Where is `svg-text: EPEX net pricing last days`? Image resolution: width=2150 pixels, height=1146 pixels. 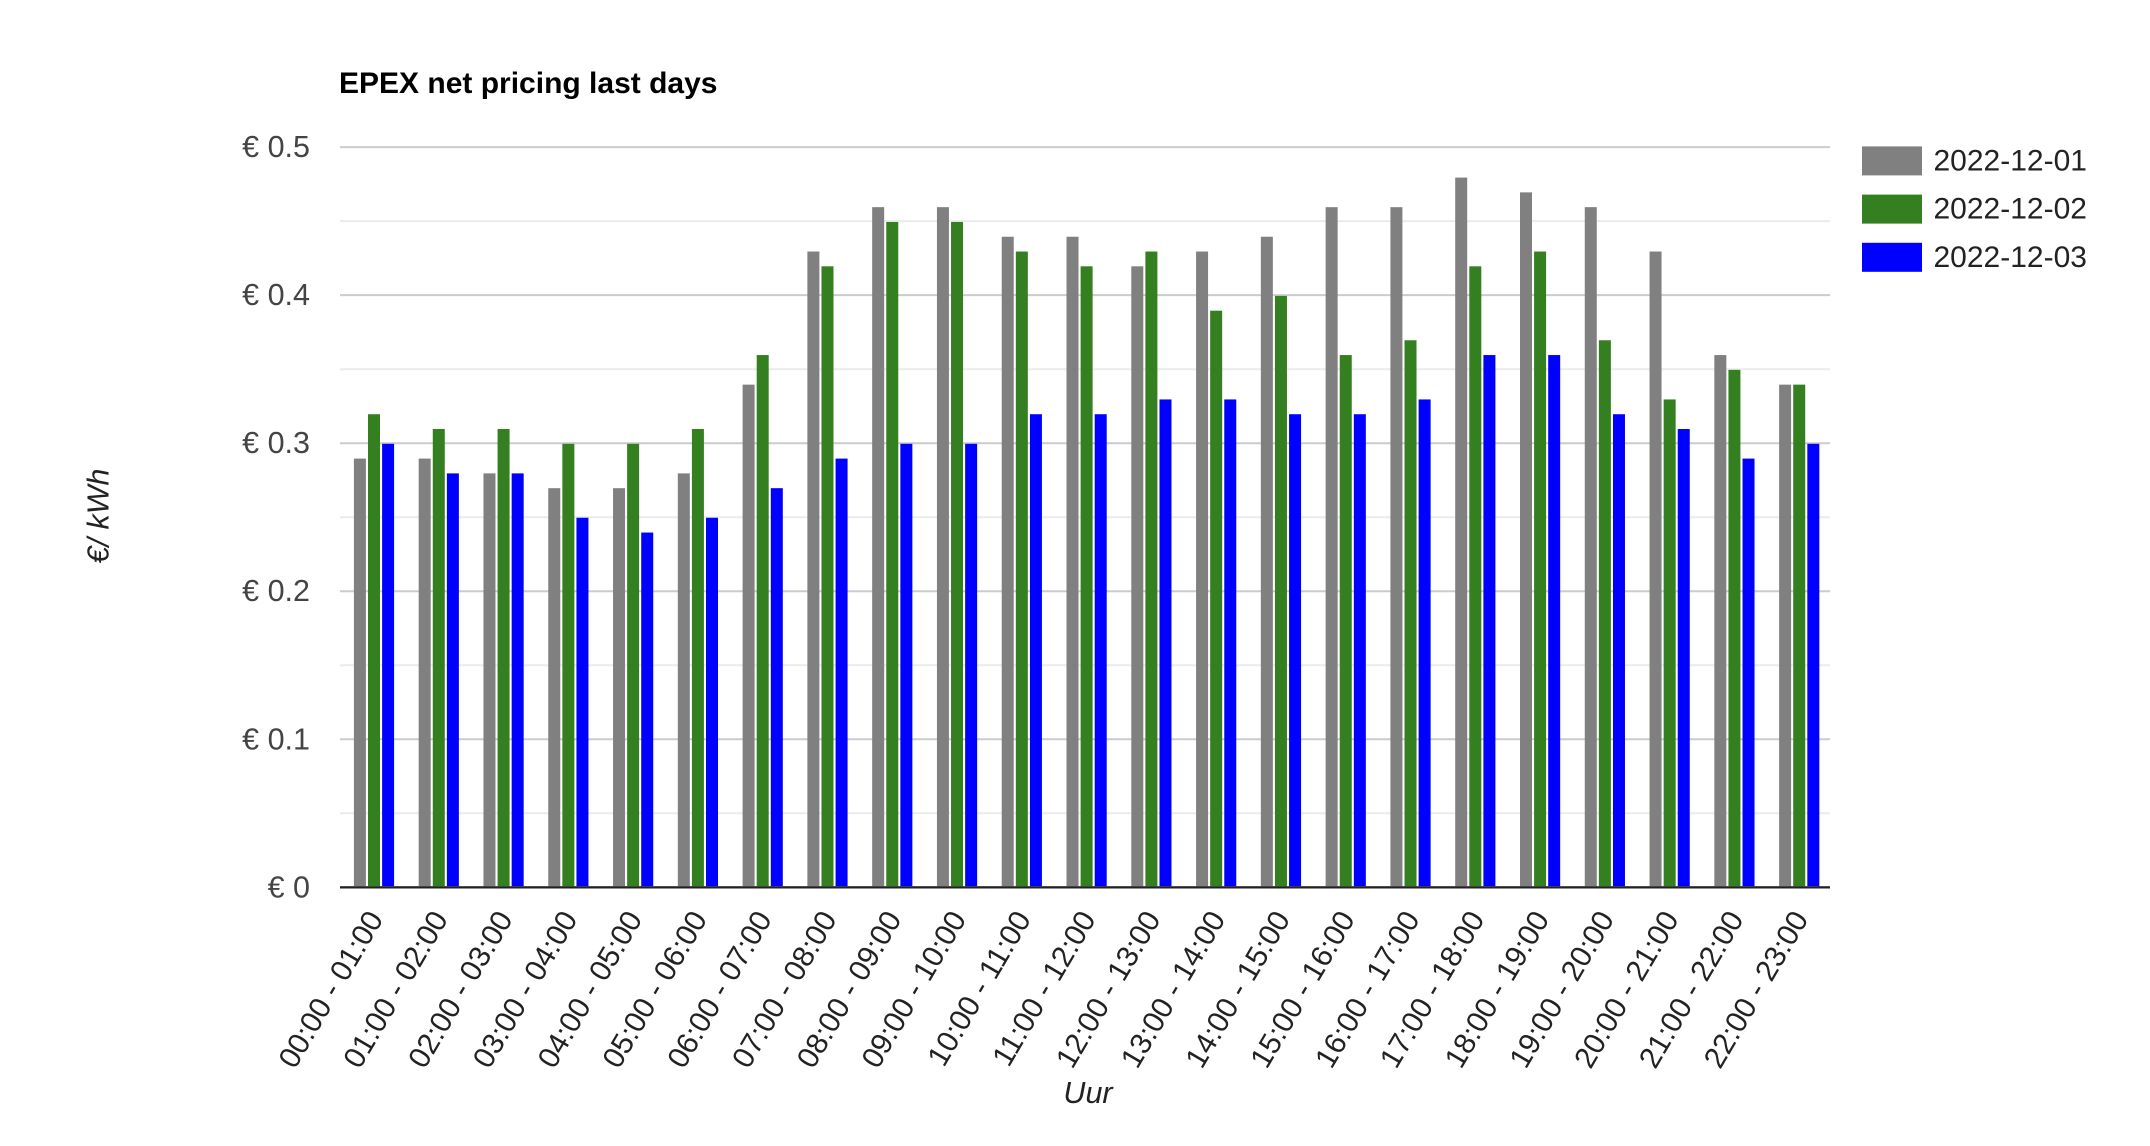
svg-text: EPEX net pricing last days is located at coordinates (528, 83).